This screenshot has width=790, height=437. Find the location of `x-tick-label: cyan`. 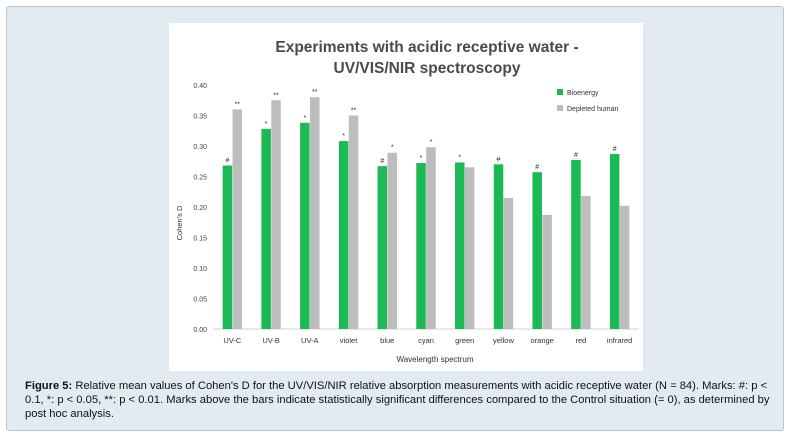

x-tick-label: cyan is located at coordinates (426, 340).